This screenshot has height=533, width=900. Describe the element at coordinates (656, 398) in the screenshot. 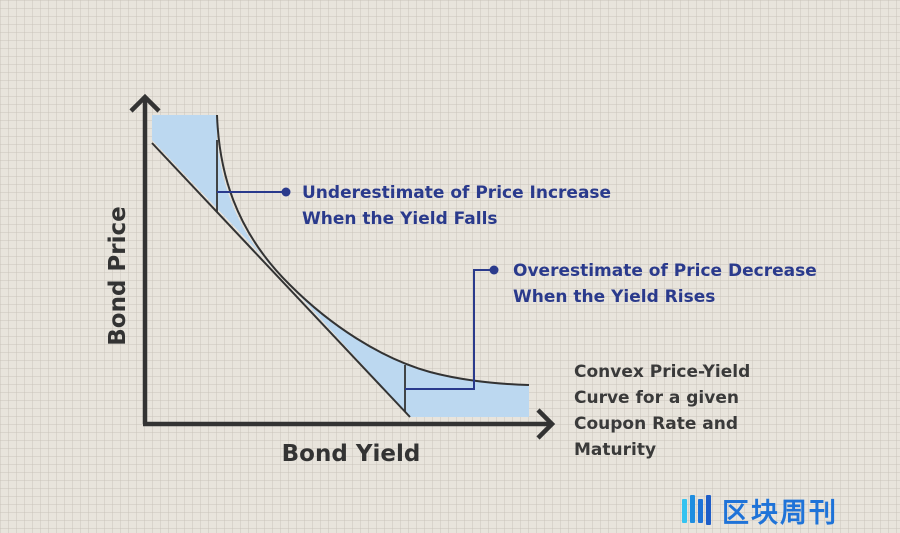

I see `curve-label-line-2: Curve for a given` at that location.